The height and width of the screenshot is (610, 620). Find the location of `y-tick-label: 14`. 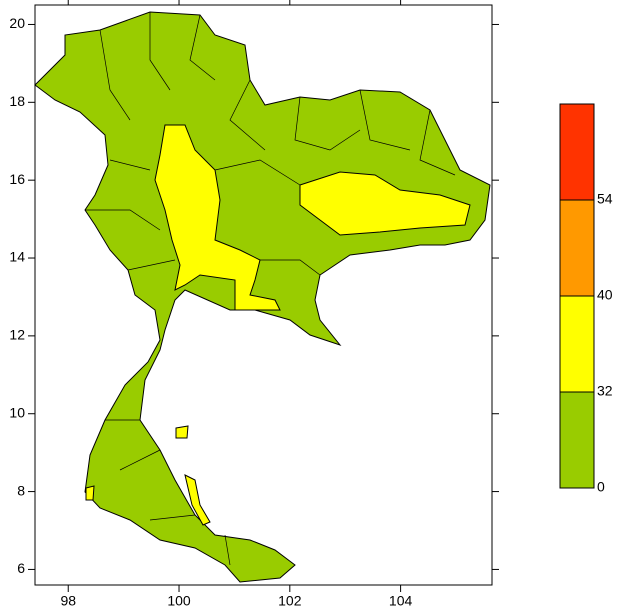

y-tick-label: 14 is located at coordinates (17, 257).